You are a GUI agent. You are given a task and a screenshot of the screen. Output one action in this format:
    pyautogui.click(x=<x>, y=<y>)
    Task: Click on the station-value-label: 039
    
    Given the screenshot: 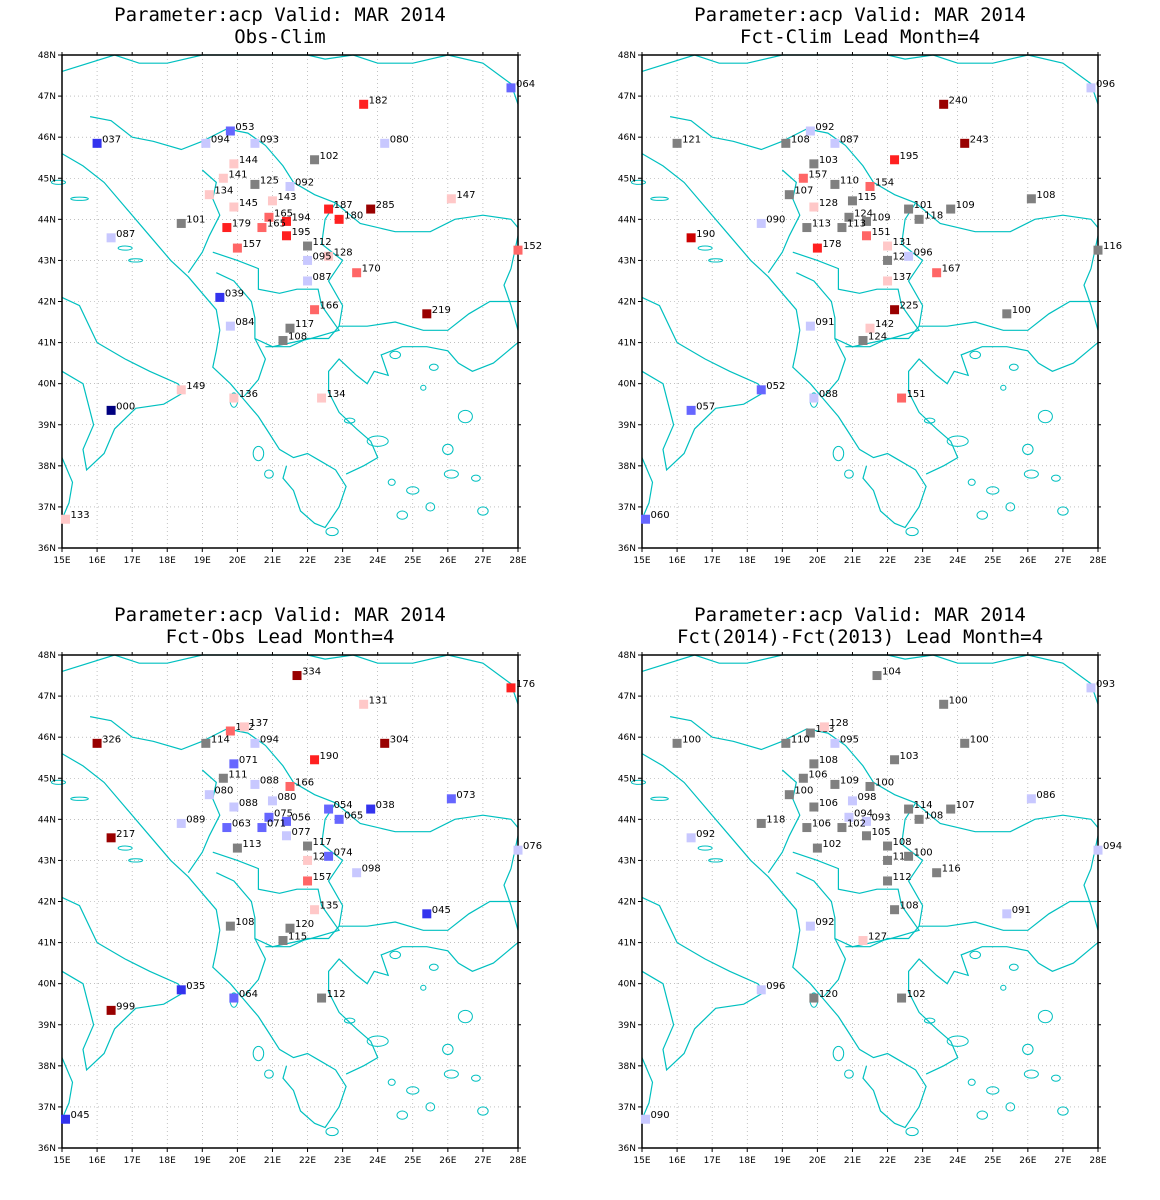 What is the action you would take?
    pyautogui.click(x=234, y=293)
    